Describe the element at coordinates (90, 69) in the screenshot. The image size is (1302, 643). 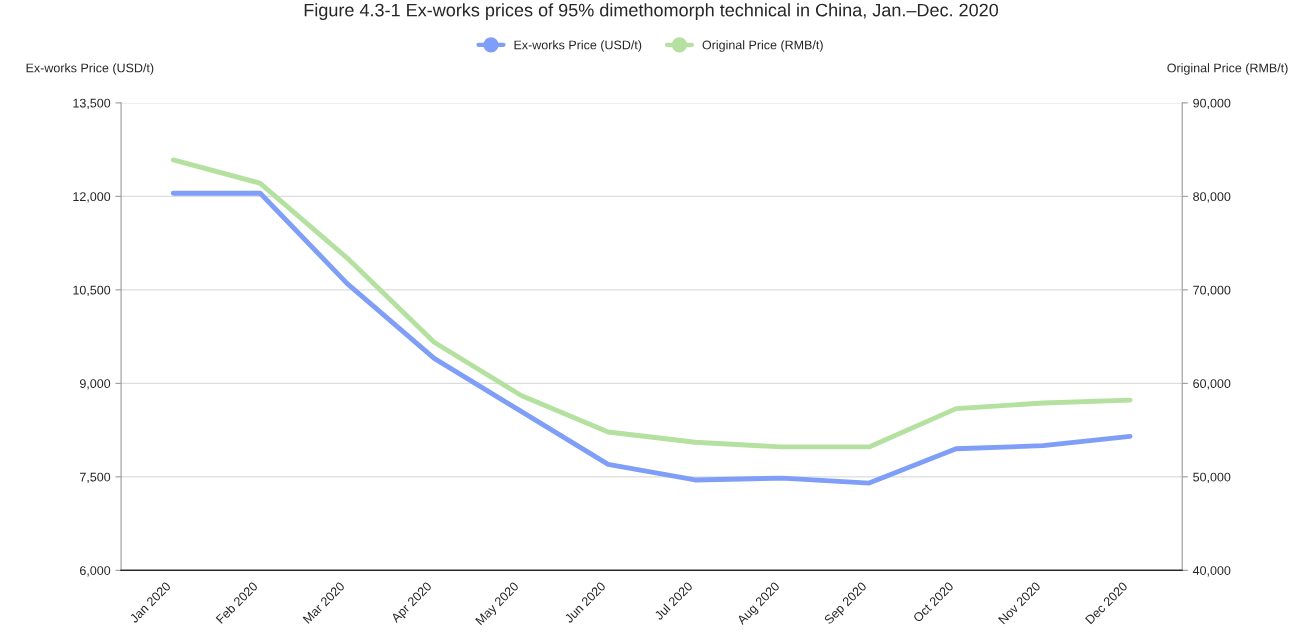
I see `y-axis-title: Ex-works Price (USD/t)` at that location.